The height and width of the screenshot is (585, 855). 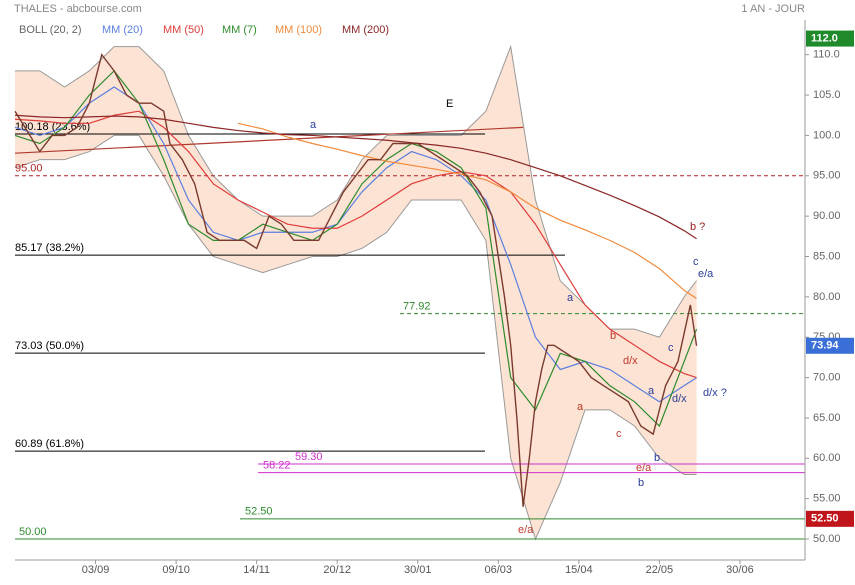 I want to click on level-label: 100.18 (23.6%), so click(x=52, y=127).